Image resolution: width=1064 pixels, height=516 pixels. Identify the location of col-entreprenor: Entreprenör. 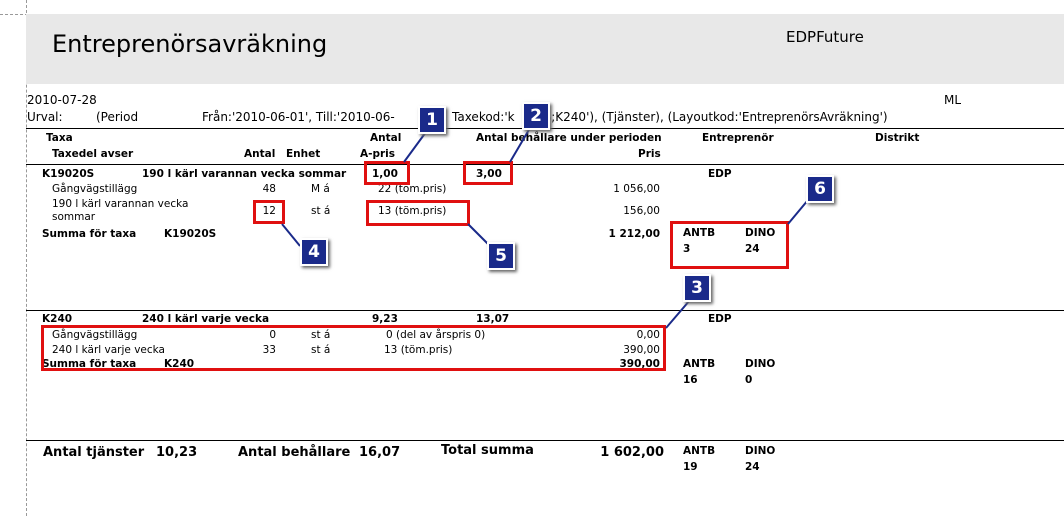
(738, 138).